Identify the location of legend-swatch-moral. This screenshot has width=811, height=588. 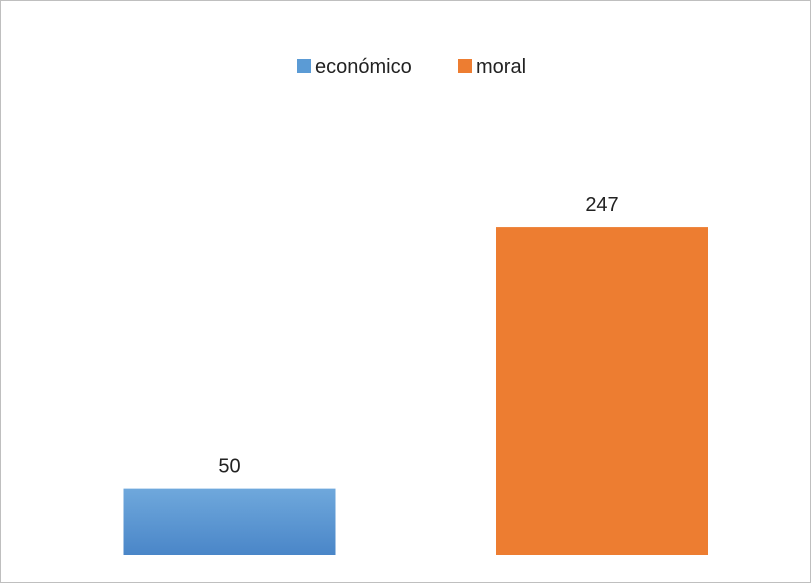
(465, 66).